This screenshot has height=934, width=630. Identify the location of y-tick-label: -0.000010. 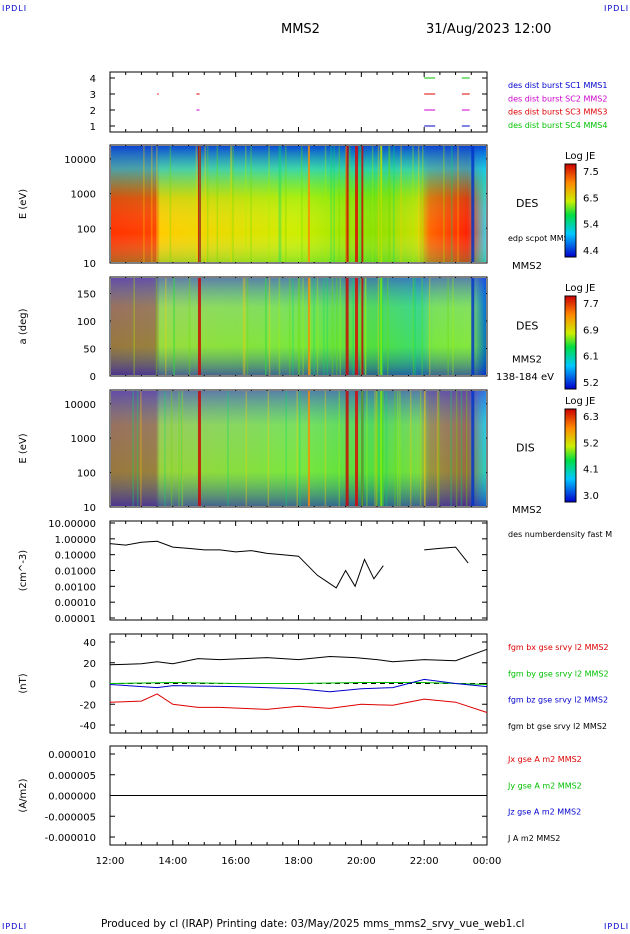
(70, 838).